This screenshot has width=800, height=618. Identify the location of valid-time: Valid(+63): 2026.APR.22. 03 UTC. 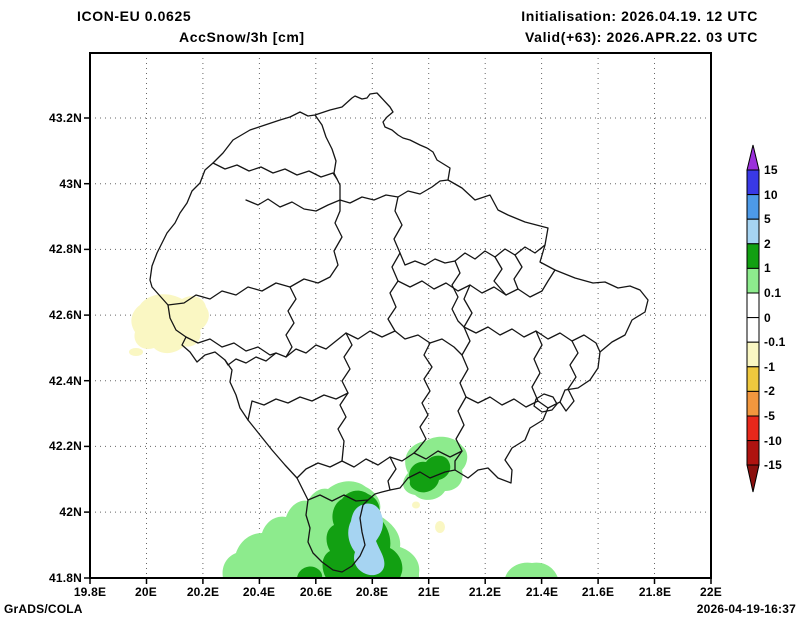
(641, 37).